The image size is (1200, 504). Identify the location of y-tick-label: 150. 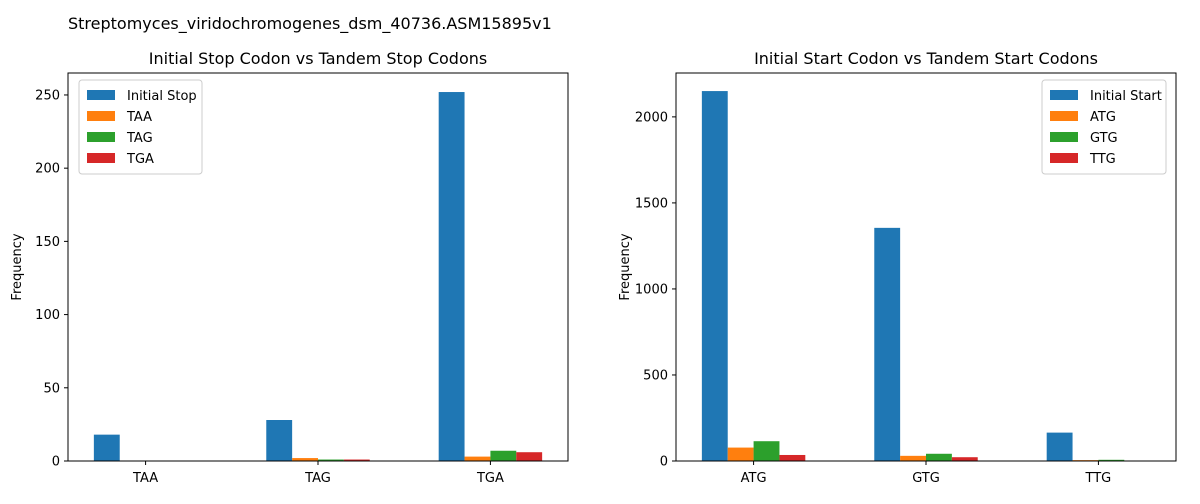
(47, 242).